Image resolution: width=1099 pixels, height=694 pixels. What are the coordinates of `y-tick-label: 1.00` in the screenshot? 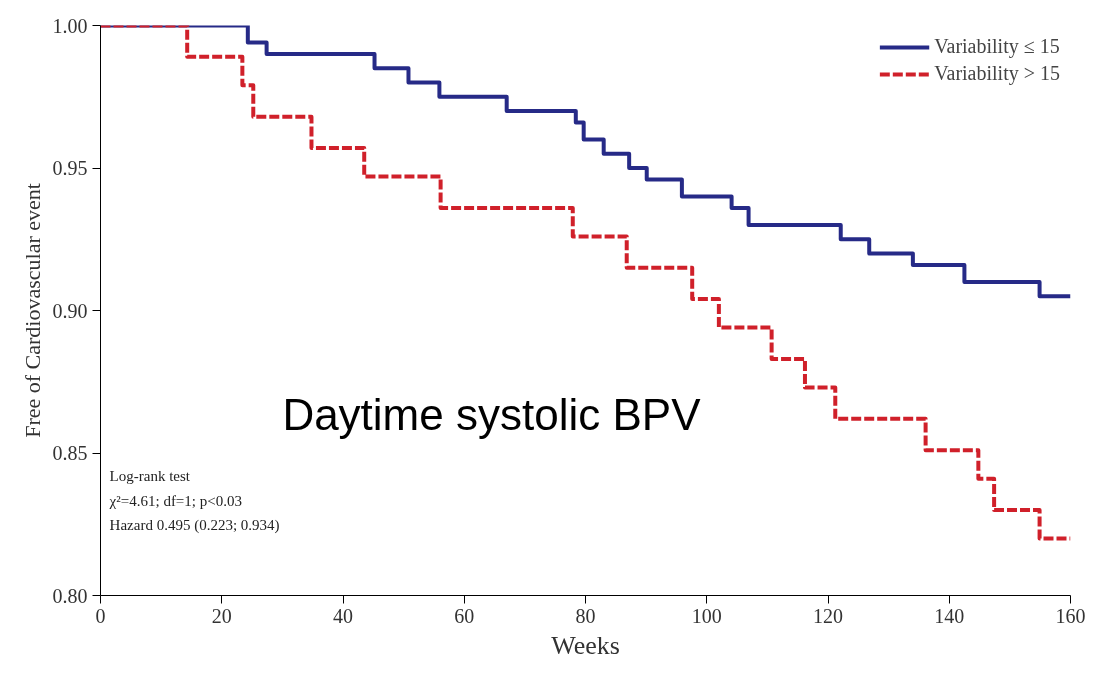 It's located at (70, 25).